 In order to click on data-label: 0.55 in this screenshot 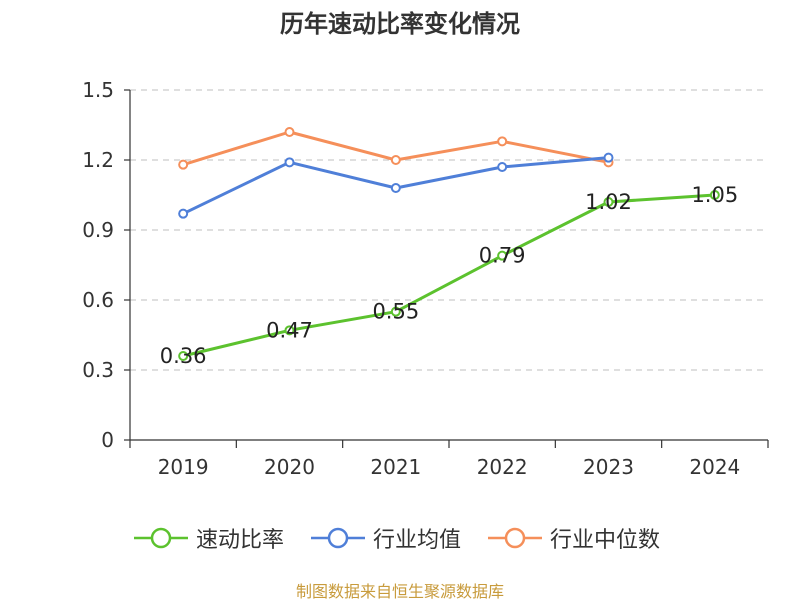, I will do `click(395, 312)`.